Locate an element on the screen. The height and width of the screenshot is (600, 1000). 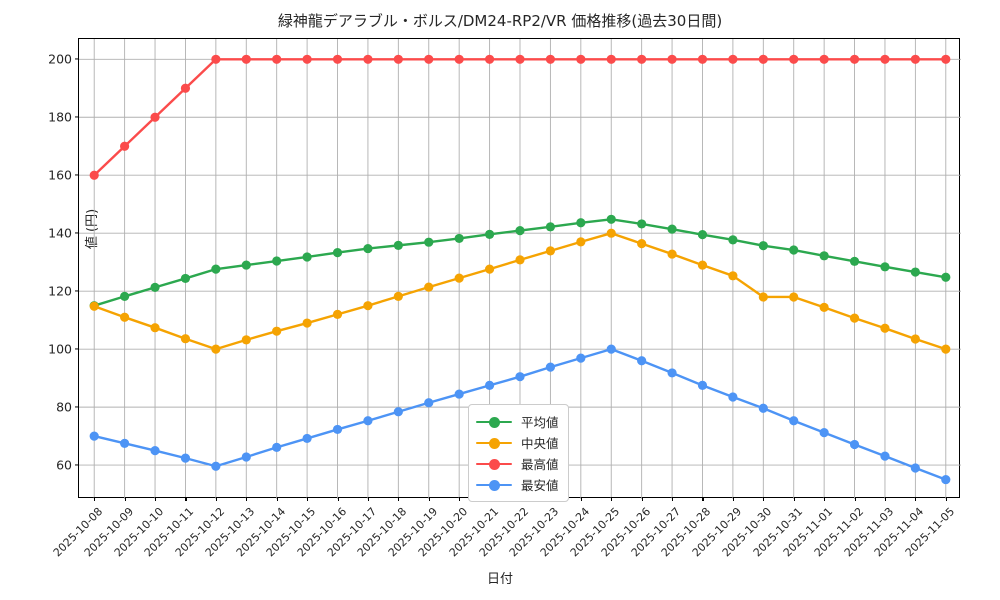
legend-item: 最高値 is located at coordinates (517, 463).